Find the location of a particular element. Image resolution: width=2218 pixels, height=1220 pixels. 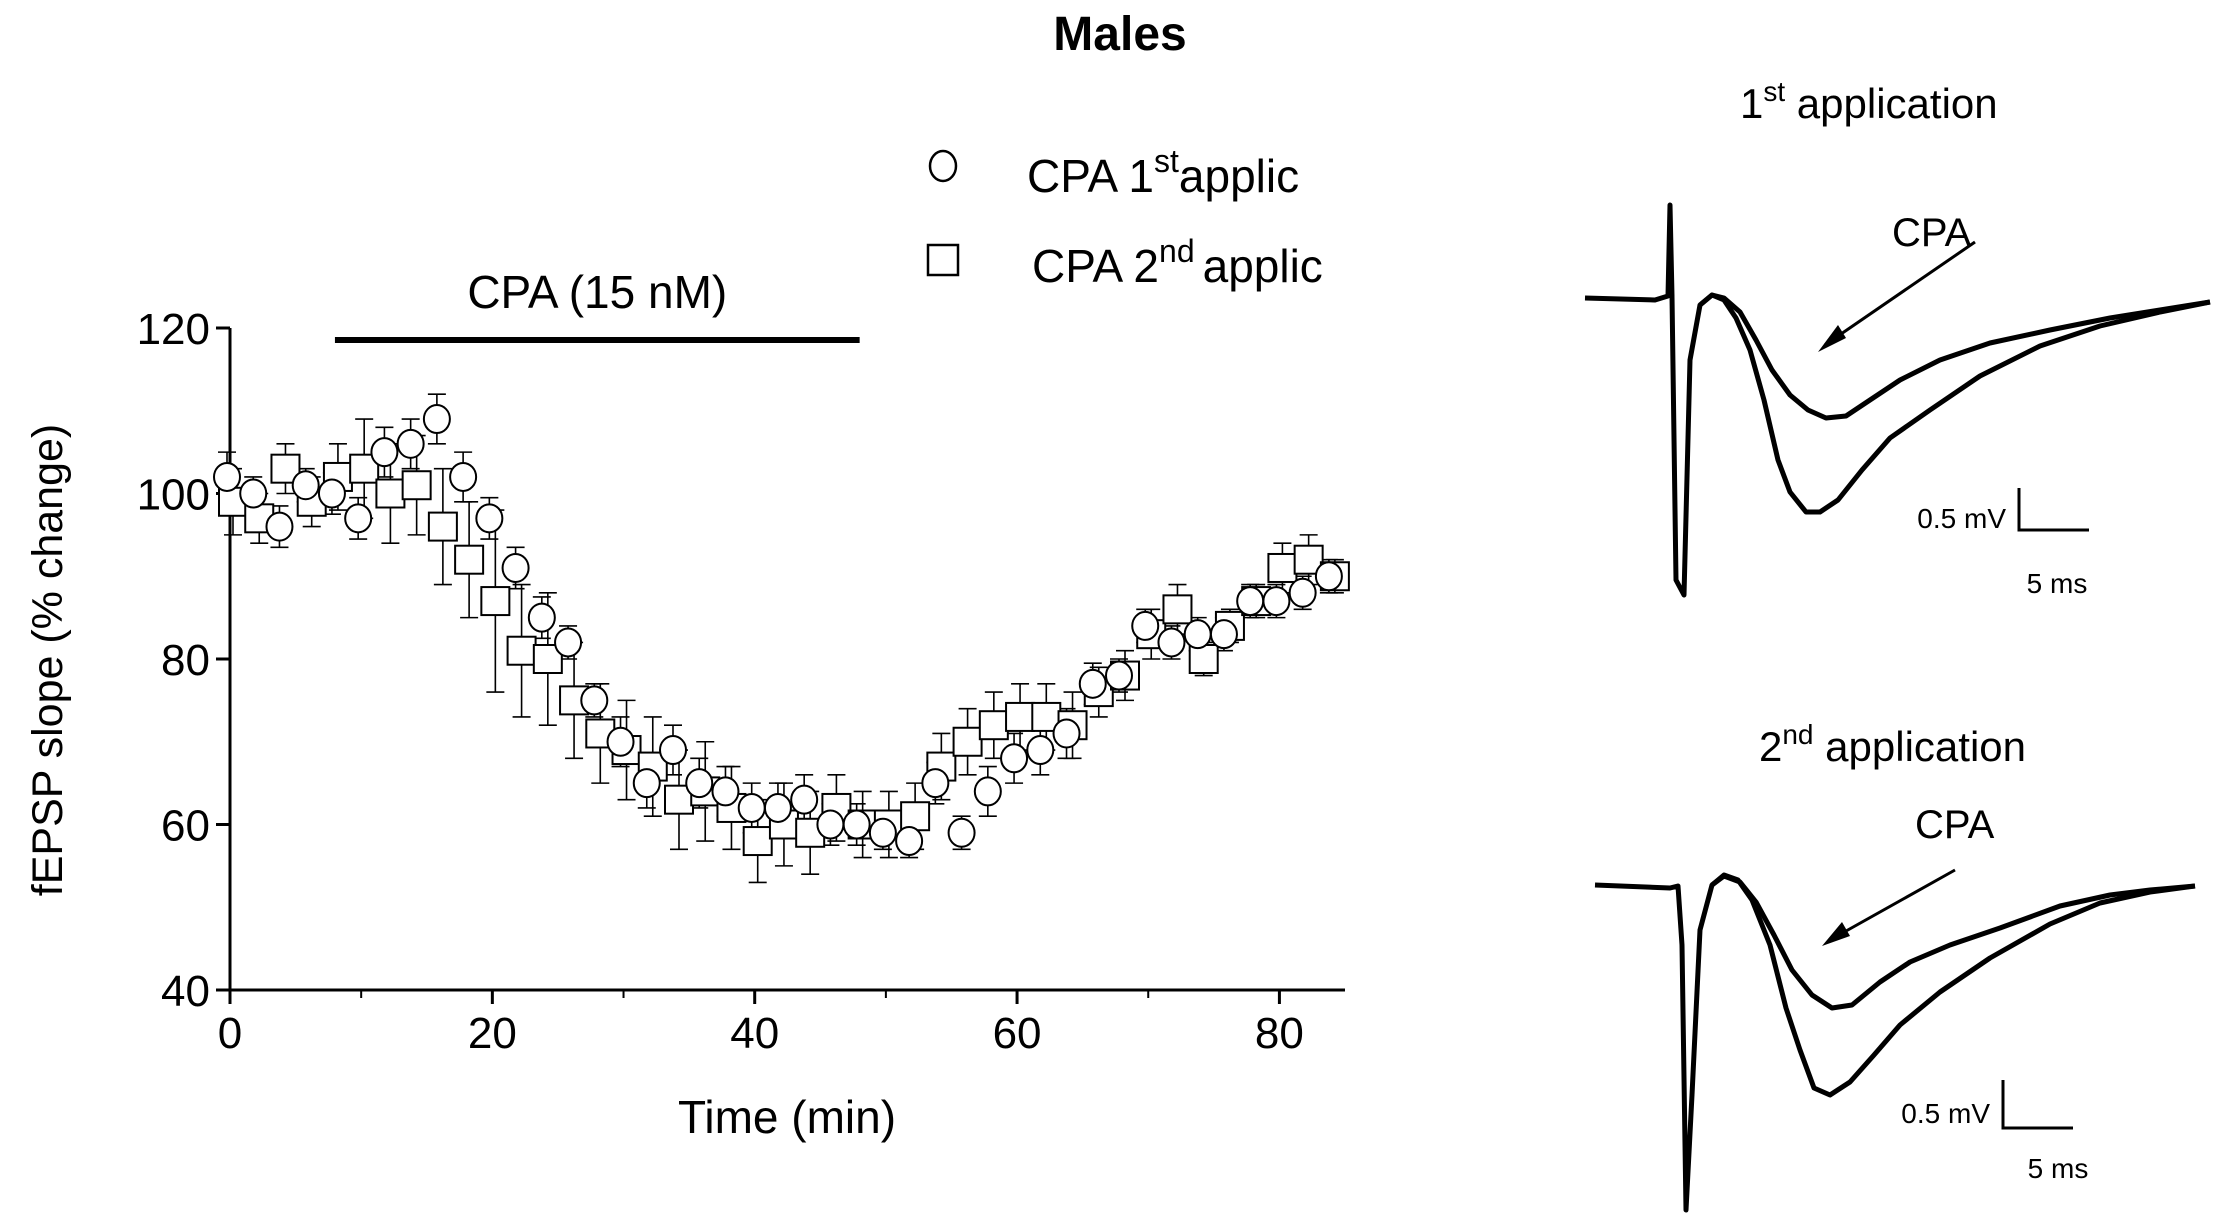

legend-square-marker is located at coordinates (943, 260).